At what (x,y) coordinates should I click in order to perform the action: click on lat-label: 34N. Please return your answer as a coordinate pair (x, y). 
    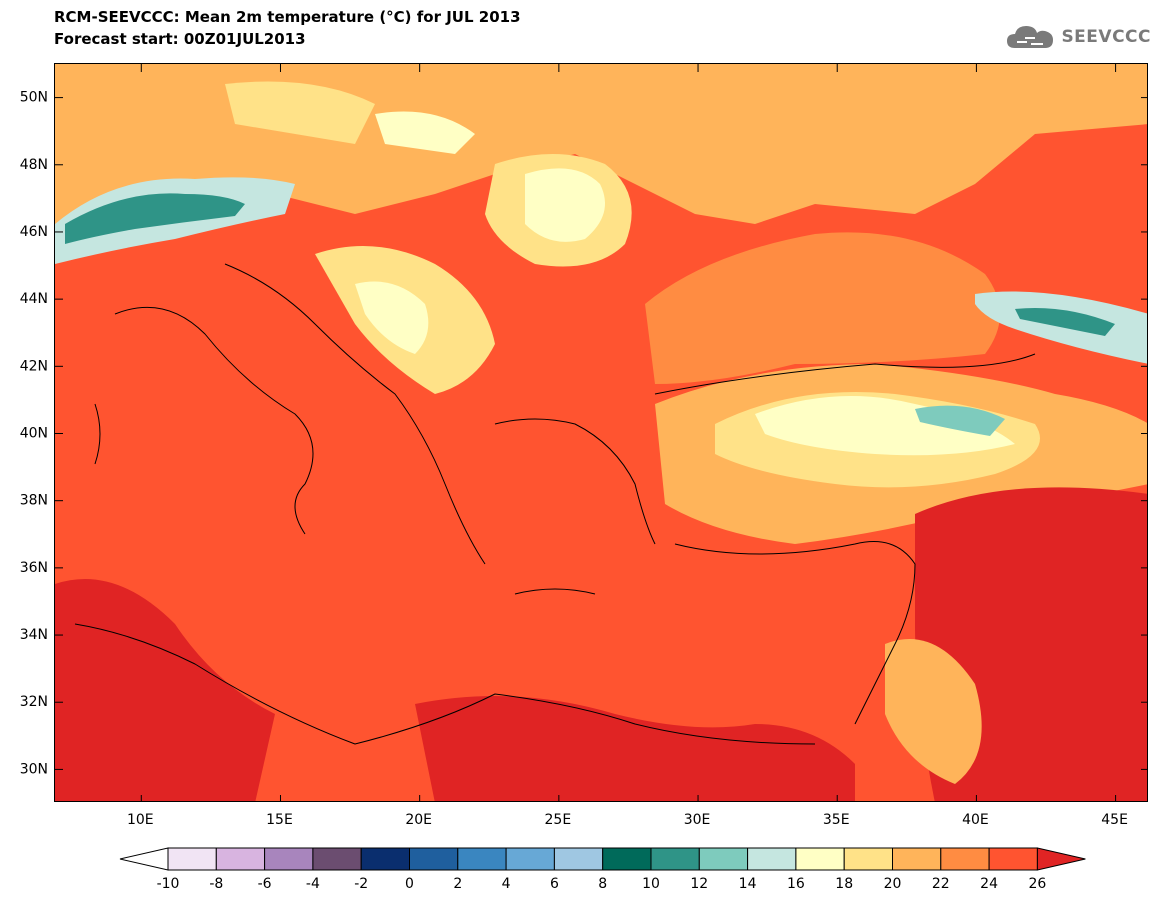
    Looking at the image, I should click on (34, 635).